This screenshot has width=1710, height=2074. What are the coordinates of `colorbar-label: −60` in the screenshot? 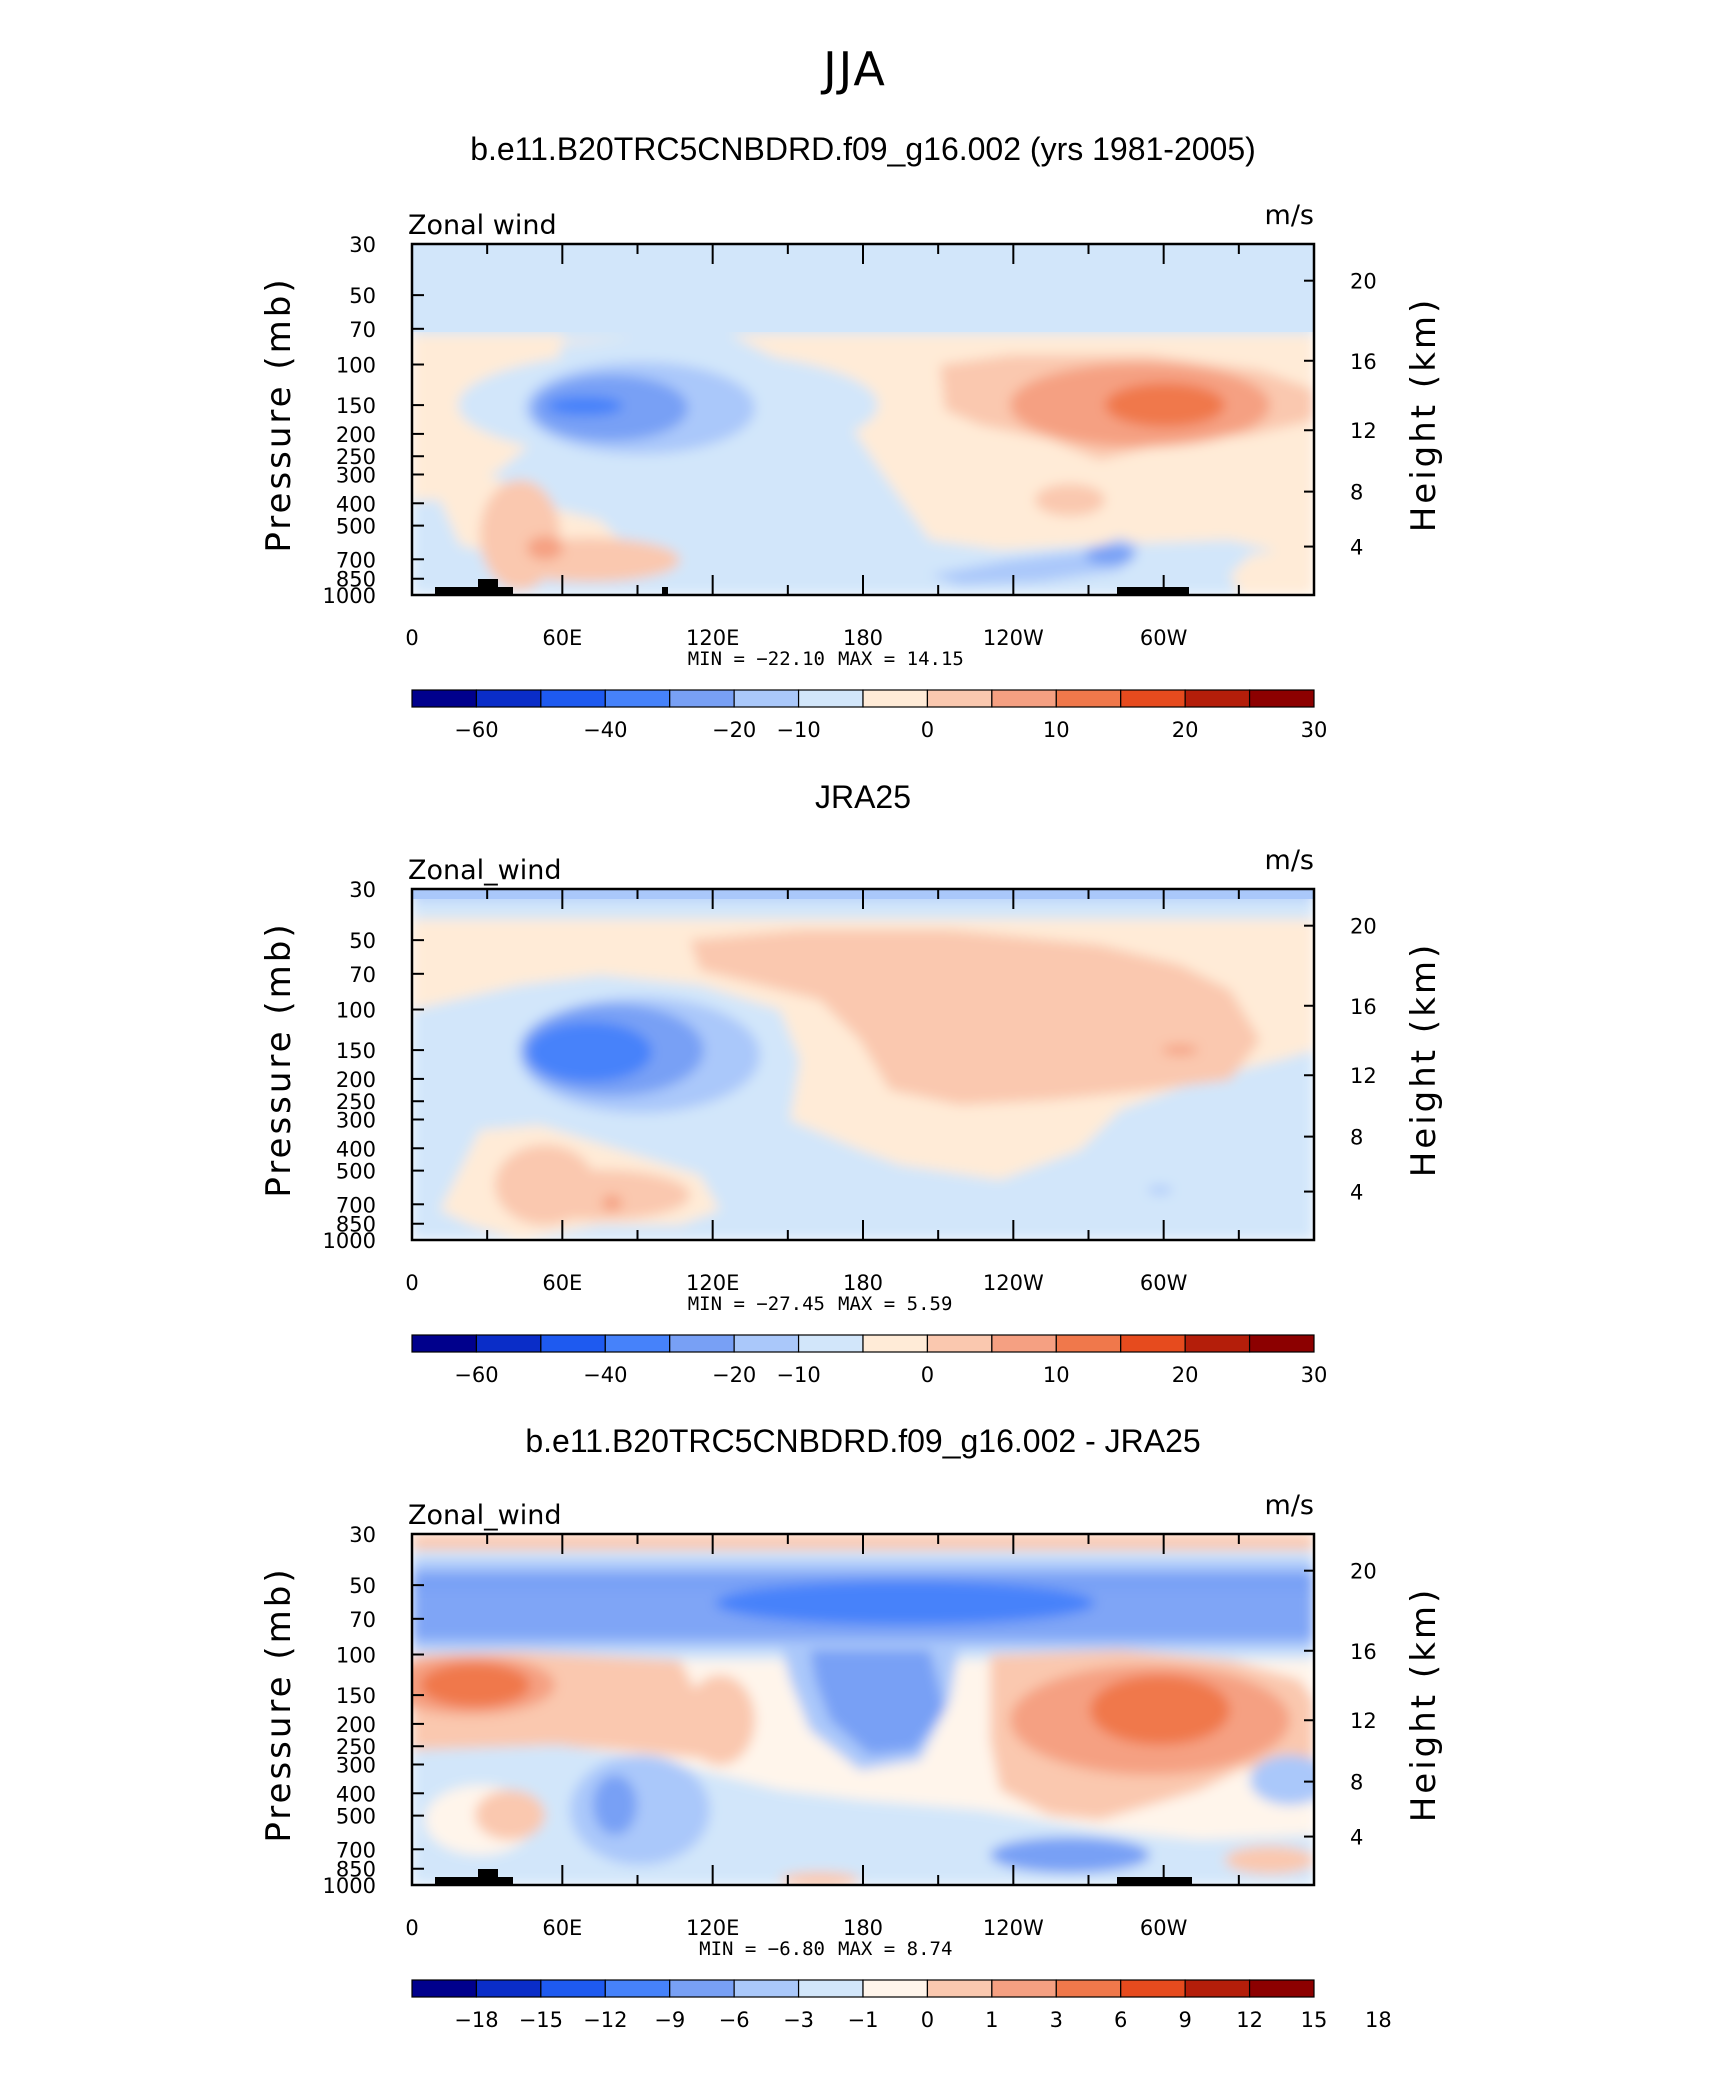 It's located at (476, 730).